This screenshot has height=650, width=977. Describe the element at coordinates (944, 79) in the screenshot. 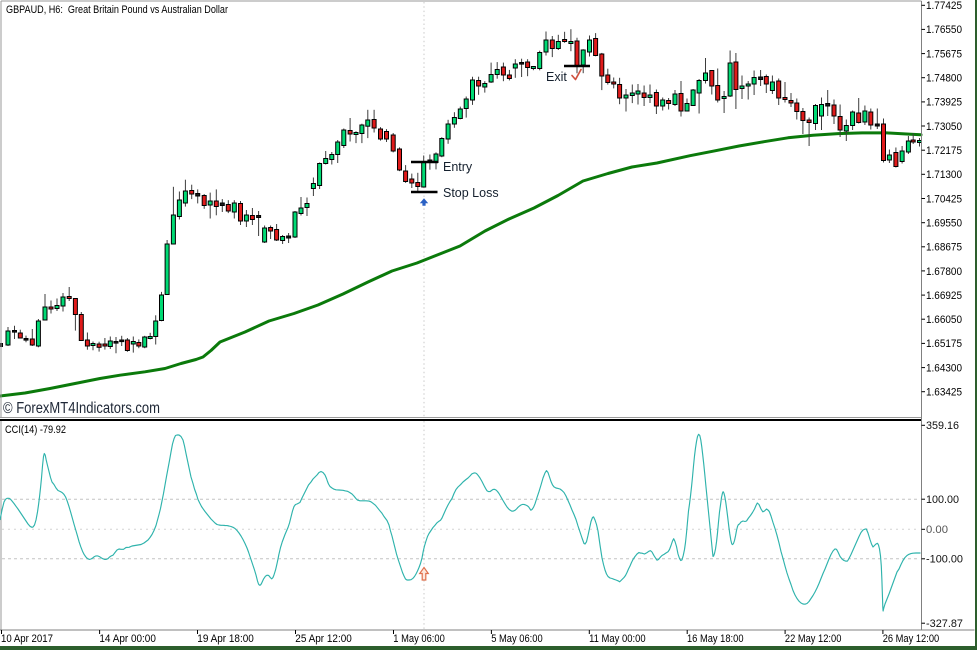

I see `svg-text: 1.74800` at that location.